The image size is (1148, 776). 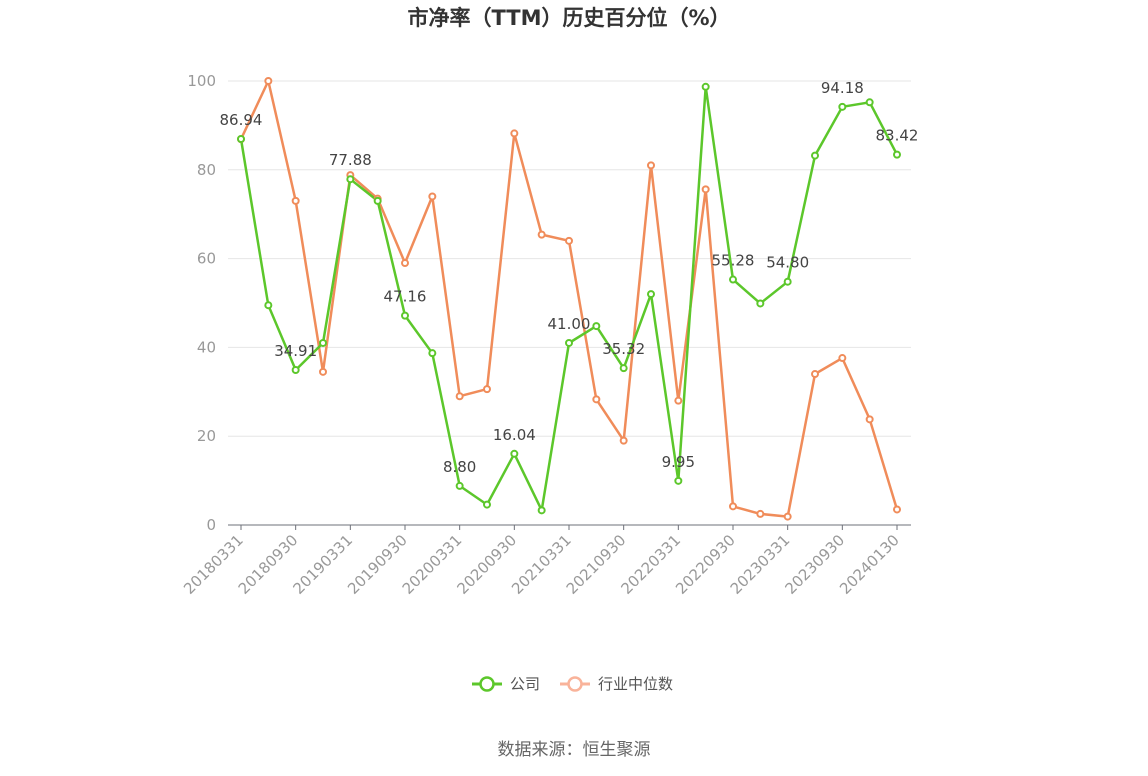 What do you see at coordinates (295, 351) in the screenshot?
I see `data-label-2: 34.91` at bounding box center [295, 351].